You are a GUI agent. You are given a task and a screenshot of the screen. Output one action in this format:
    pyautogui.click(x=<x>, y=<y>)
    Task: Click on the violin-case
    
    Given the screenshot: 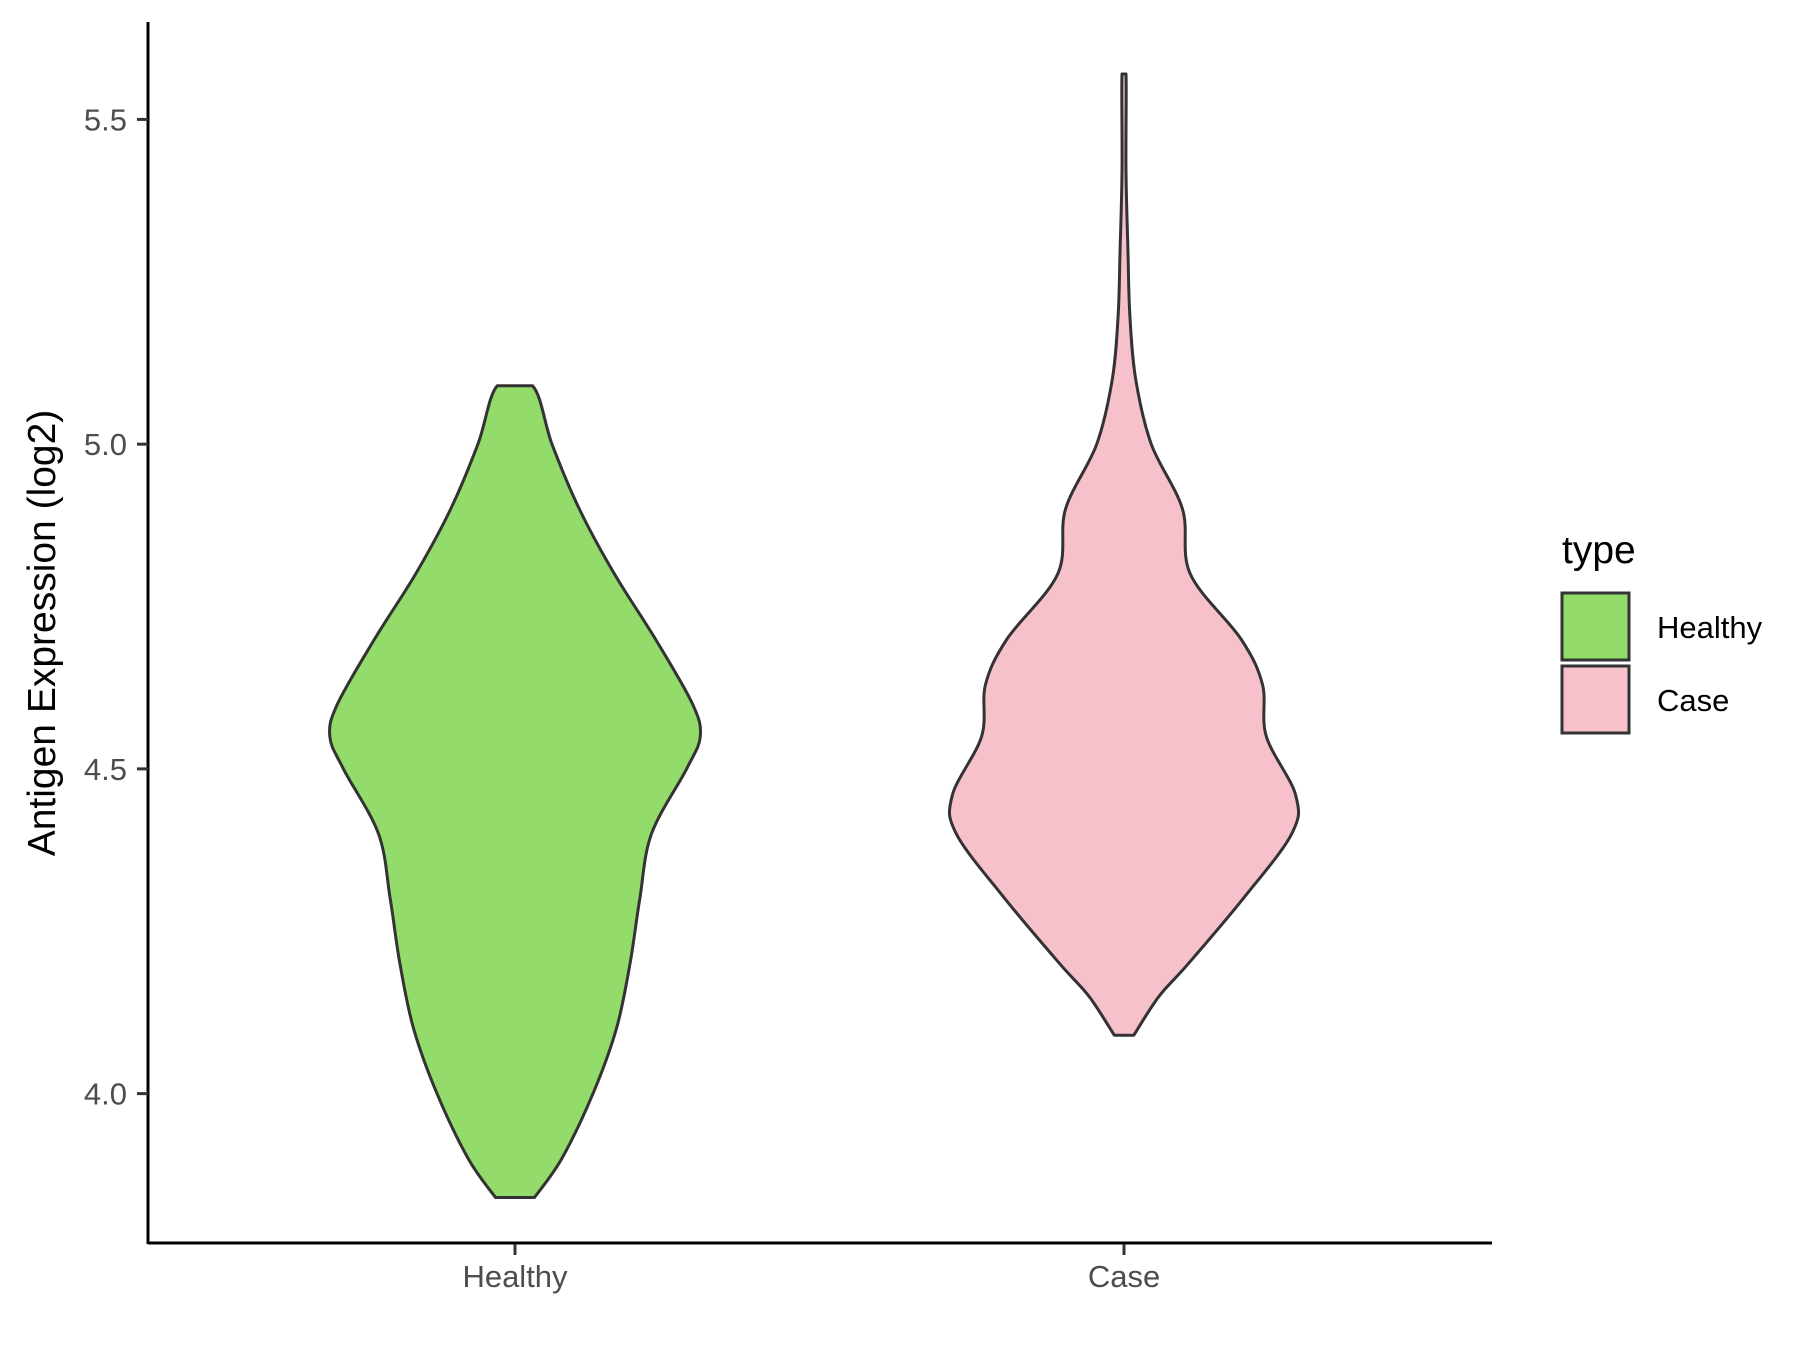 What is the action you would take?
    pyautogui.click(x=1124, y=554)
    